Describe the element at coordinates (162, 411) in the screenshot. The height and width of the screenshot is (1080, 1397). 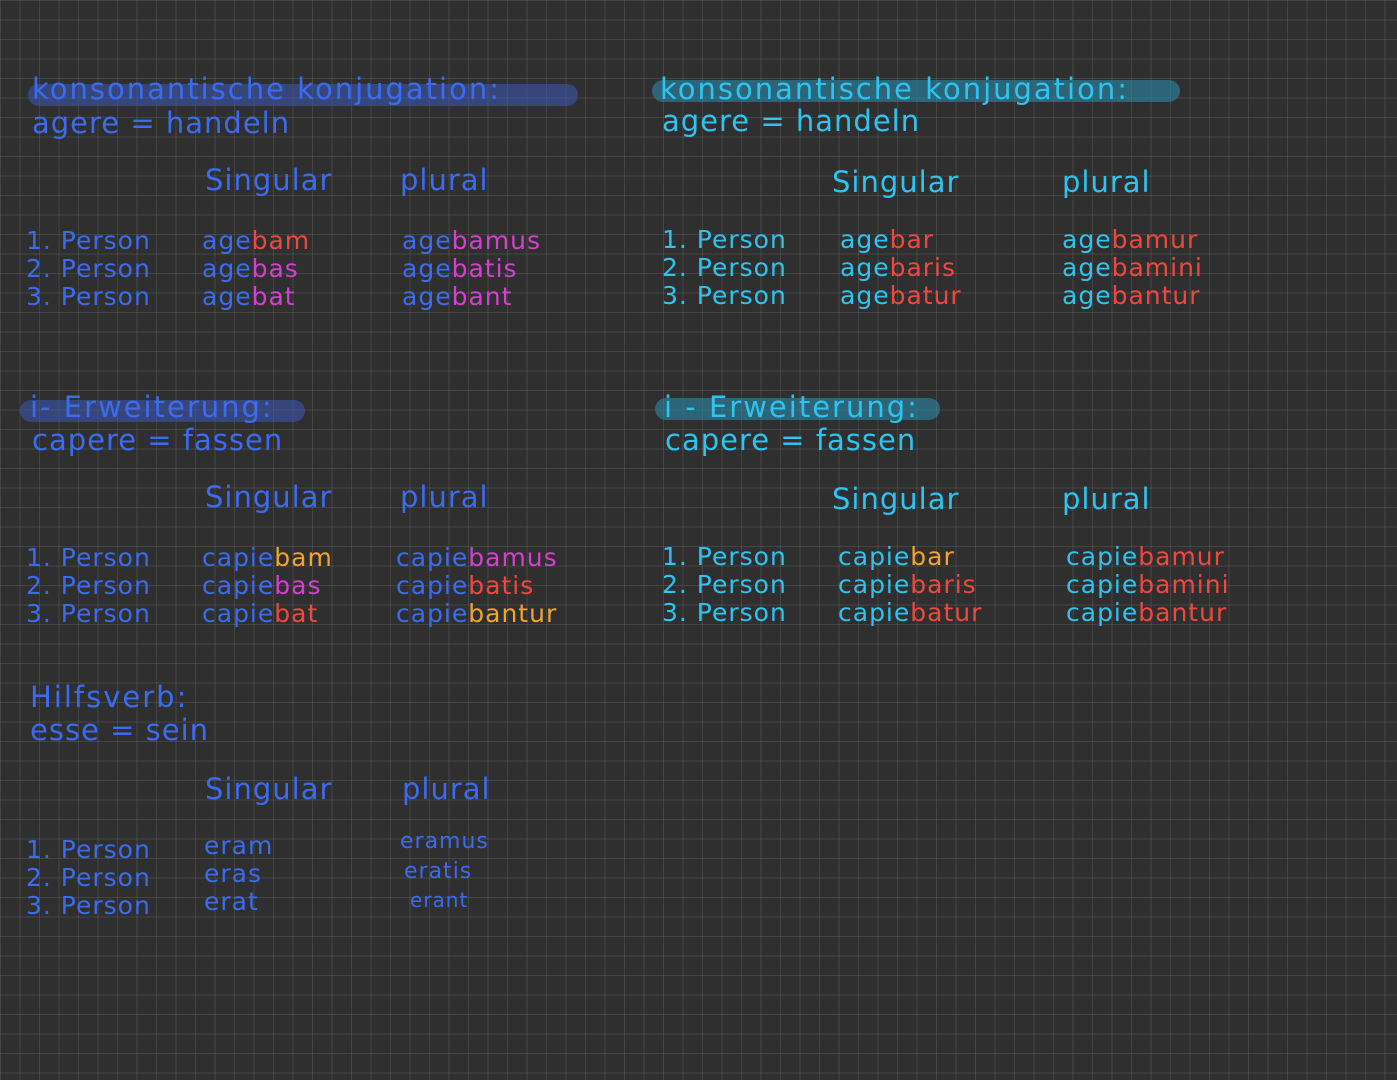
I see `left-ierw-title-highlight` at that location.